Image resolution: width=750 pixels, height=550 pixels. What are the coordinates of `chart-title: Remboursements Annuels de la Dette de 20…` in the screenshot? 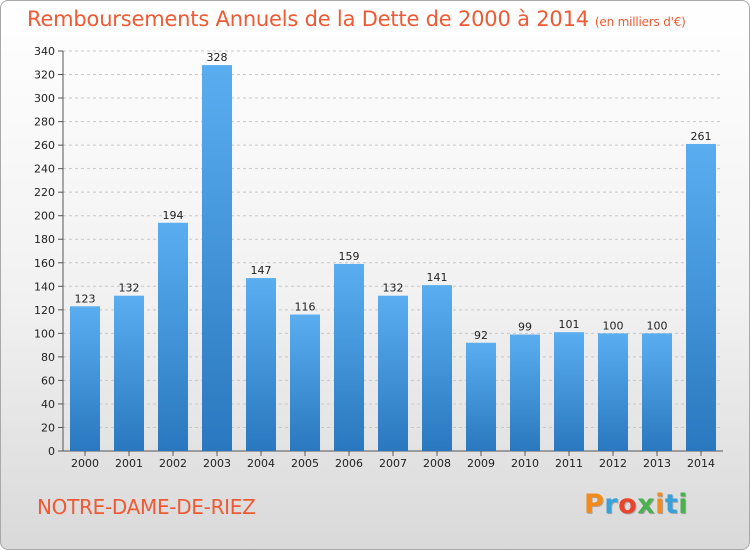 It's located at (356, 19).